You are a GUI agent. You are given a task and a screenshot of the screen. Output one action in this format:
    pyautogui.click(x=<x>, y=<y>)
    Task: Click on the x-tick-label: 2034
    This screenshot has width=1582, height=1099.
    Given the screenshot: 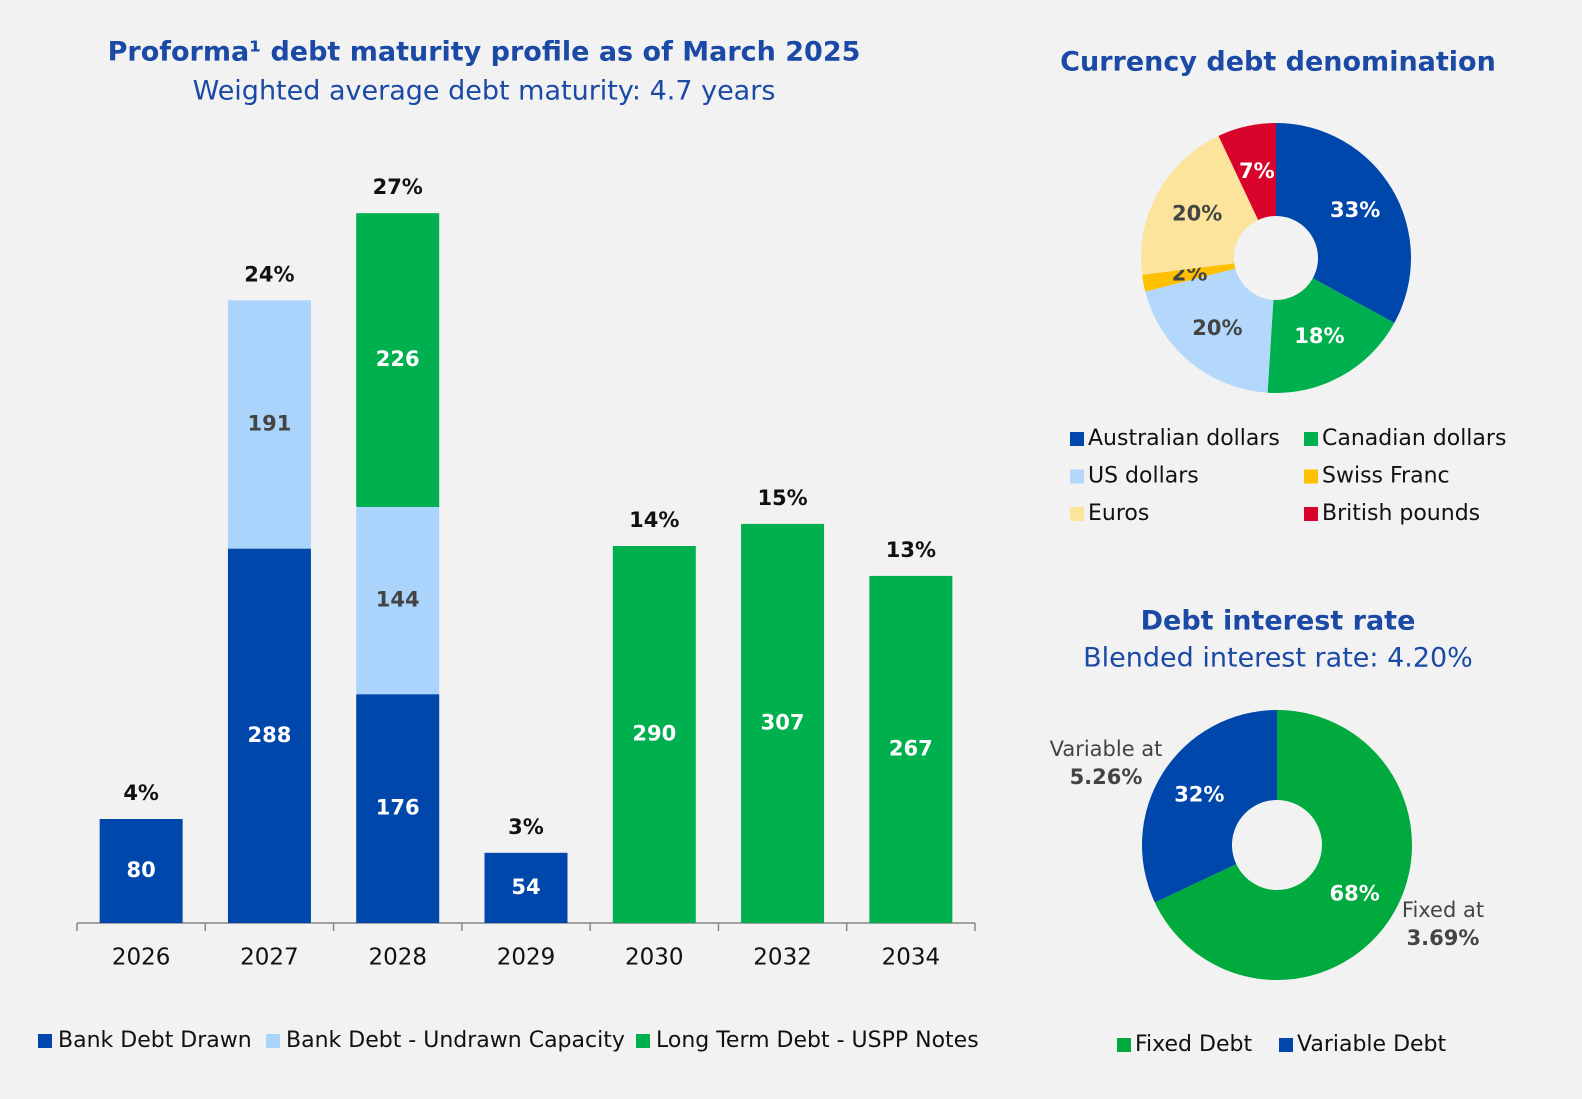 What is the action you would take?
    pyautogui.click(x=911, y=958)
    